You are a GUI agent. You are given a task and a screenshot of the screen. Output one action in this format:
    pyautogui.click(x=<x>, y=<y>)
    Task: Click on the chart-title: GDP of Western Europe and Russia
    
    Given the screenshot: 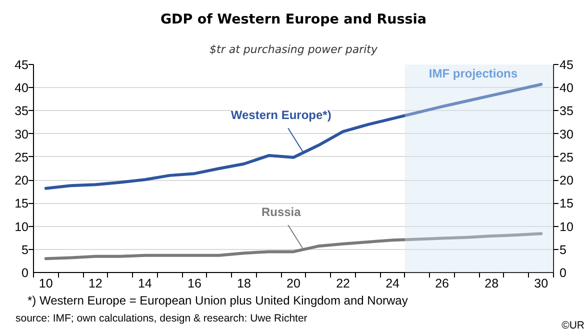 What is the action you would take?
    pyautogui.click(x=293, y=20)
    